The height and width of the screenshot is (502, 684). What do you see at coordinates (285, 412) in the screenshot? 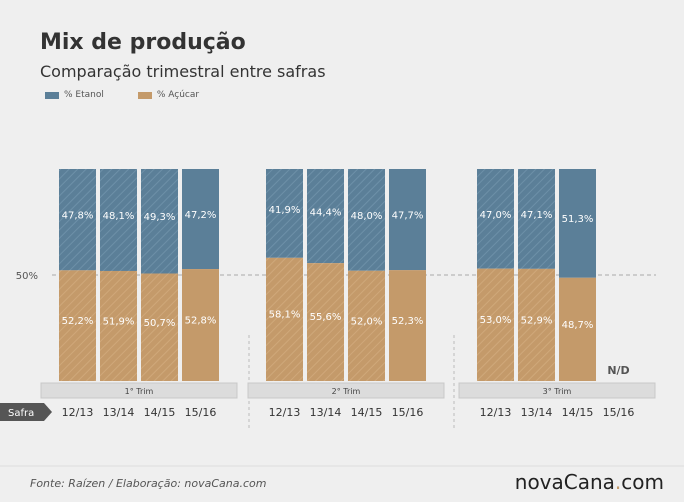
I see `category-label-g2-1: 12/13` at bounding box center [285, 412].